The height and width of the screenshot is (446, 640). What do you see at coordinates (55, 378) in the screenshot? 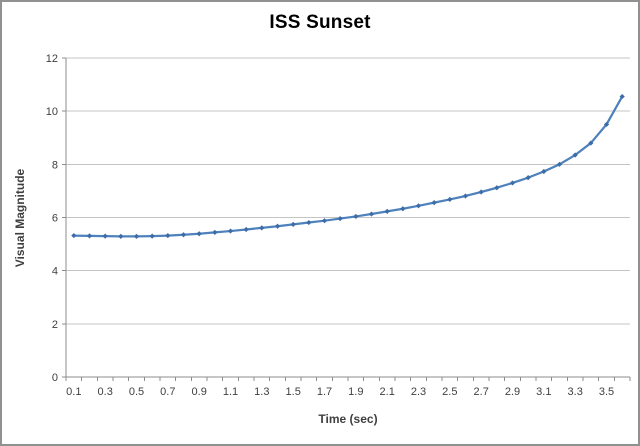
I see `y-tick-label: 0` at bounding box center [55, 378].